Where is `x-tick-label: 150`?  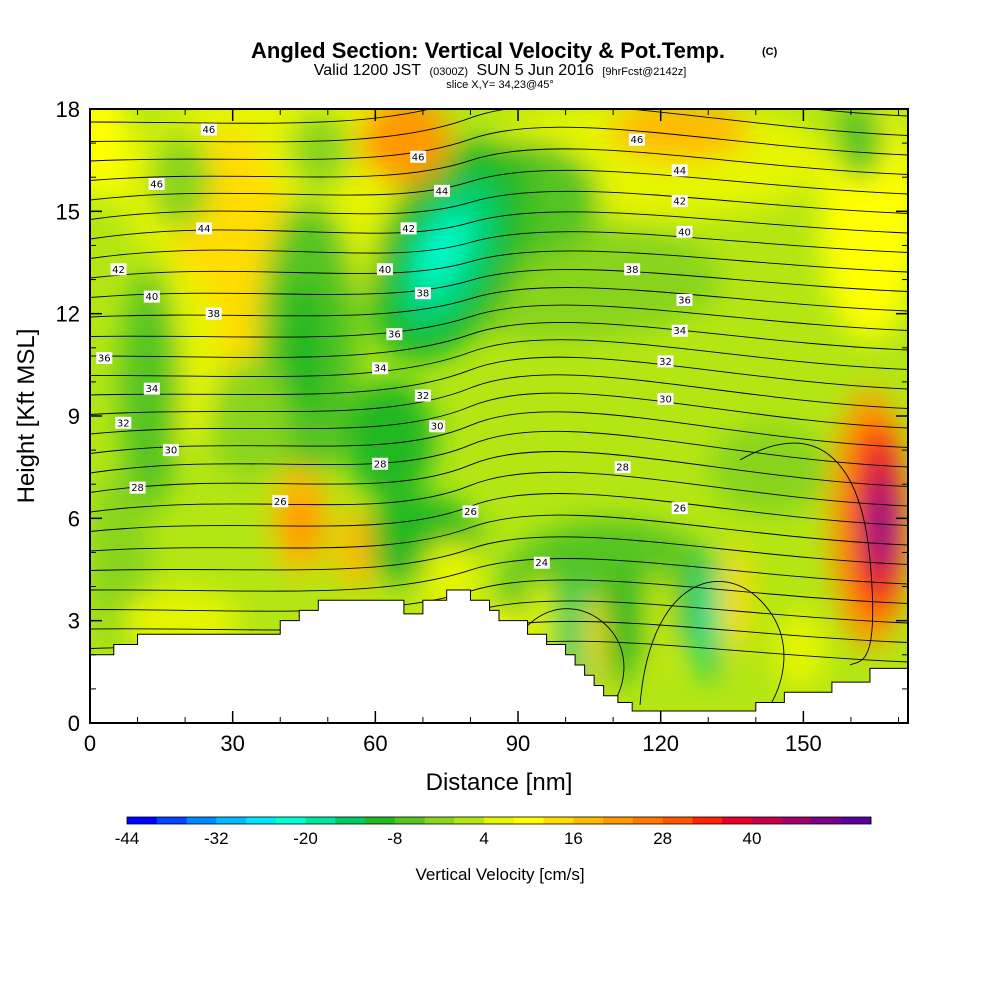 x-tick-label: 150 is located at coordinates (803, 743).